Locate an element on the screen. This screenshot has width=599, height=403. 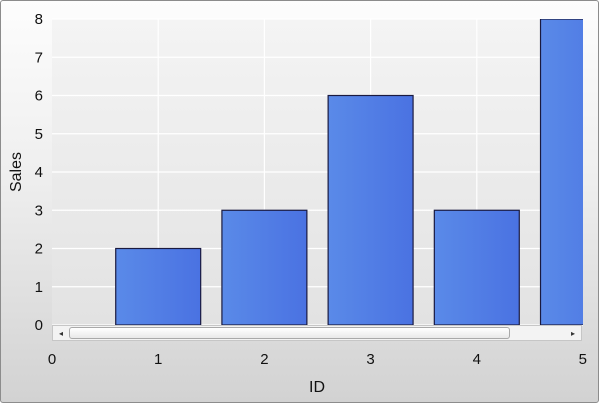
y-axis-ticks: 0 1 2 3 4 5 6 7 8 is located at coordinates (39, 172).